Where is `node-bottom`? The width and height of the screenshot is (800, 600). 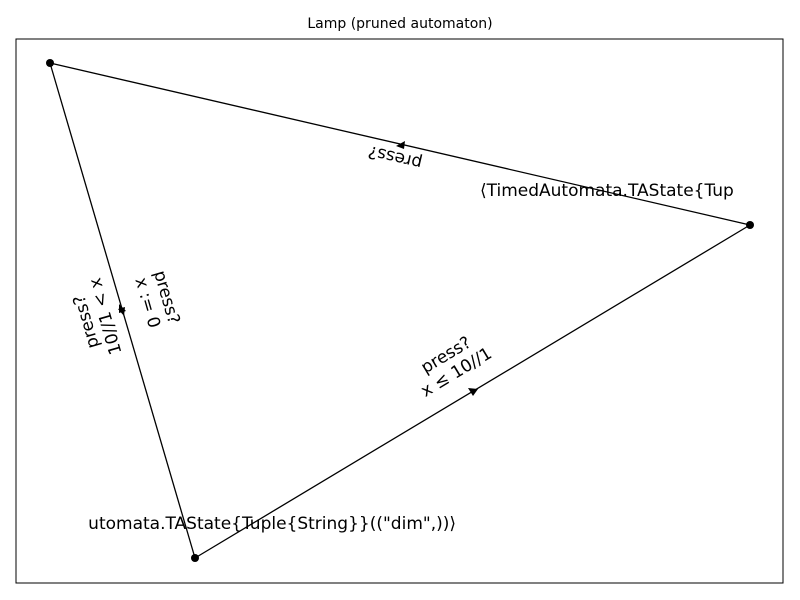 node-bottom is located at coordinates (195, 558).